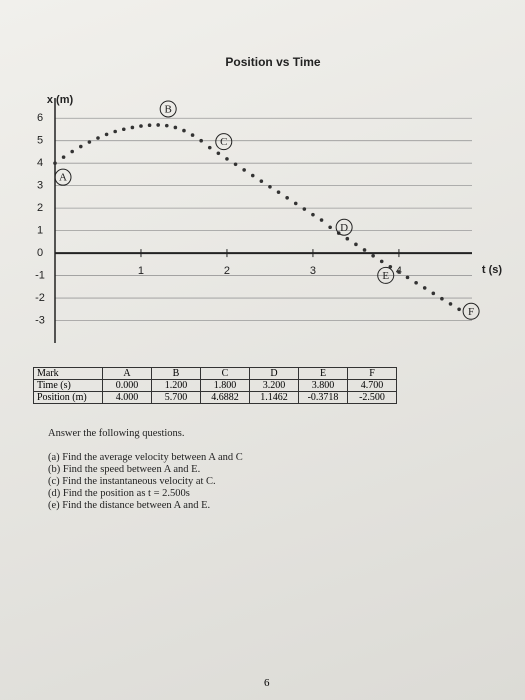 The width and height of the screenshot is (525, 700). I want to click on annotation-label: E, so click(385, 276).